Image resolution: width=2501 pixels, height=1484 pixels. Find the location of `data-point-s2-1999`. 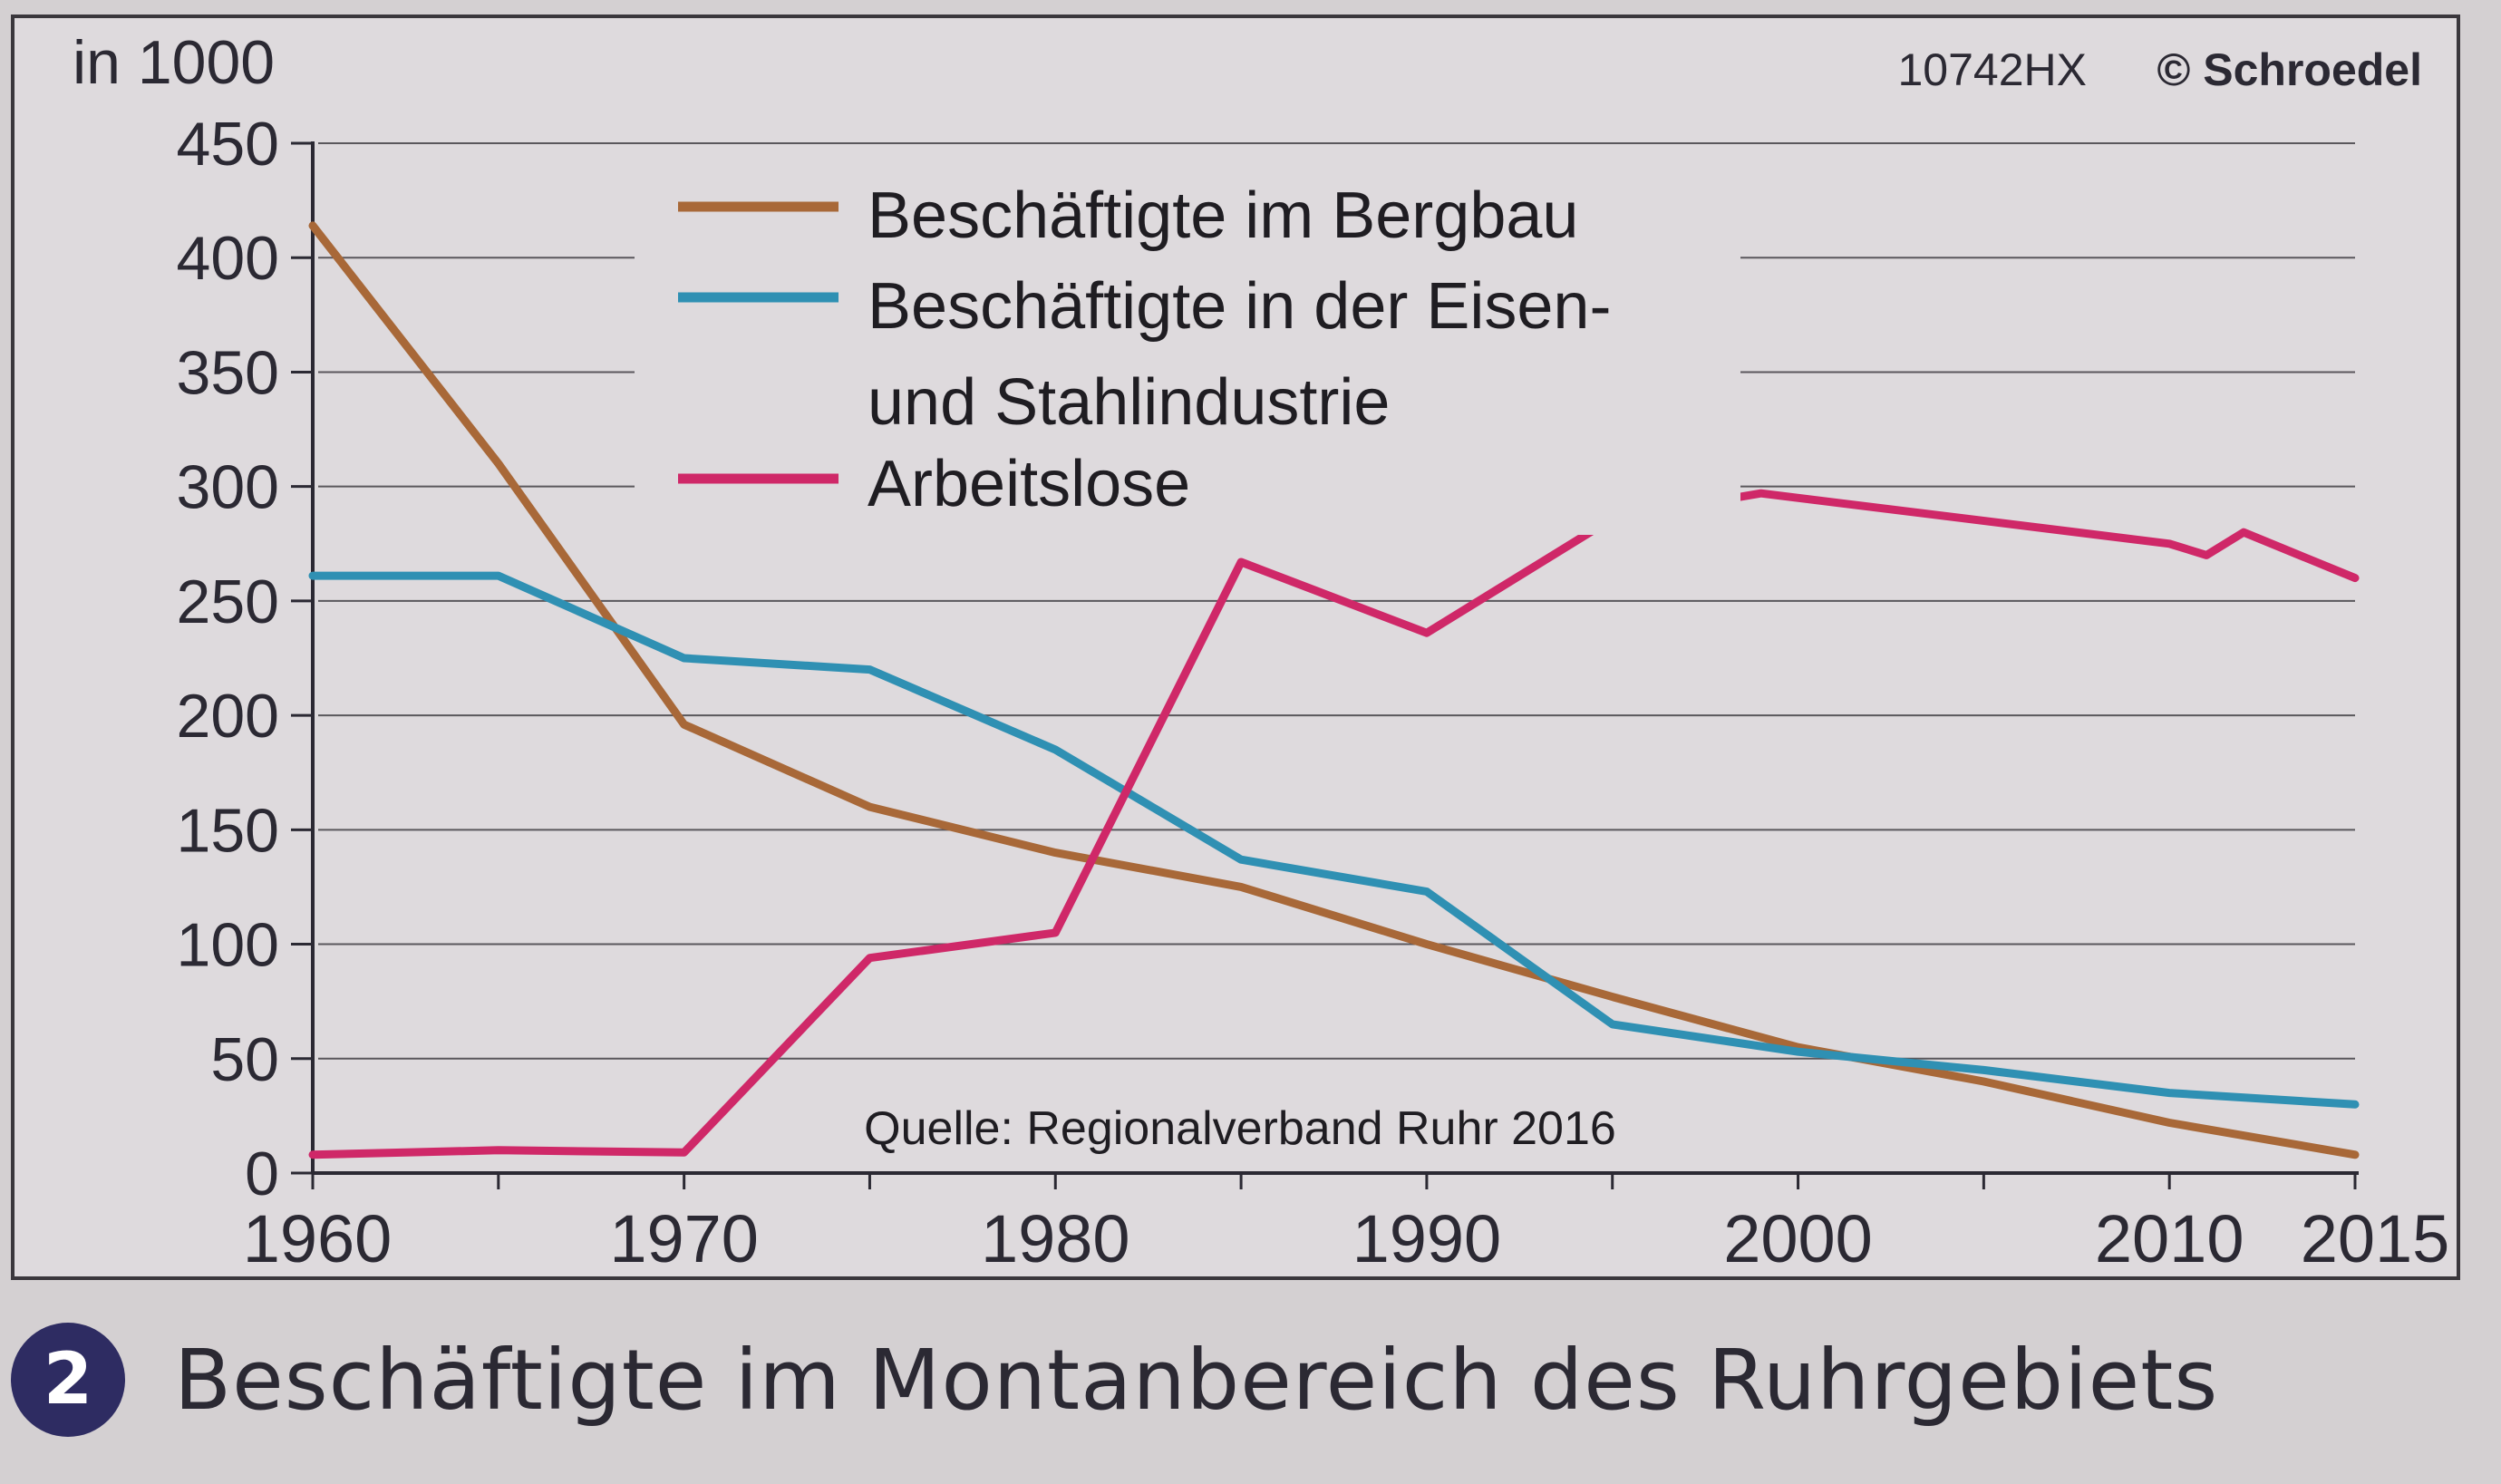

data-point-s2-1999 is located at coordinates (1761, 493).